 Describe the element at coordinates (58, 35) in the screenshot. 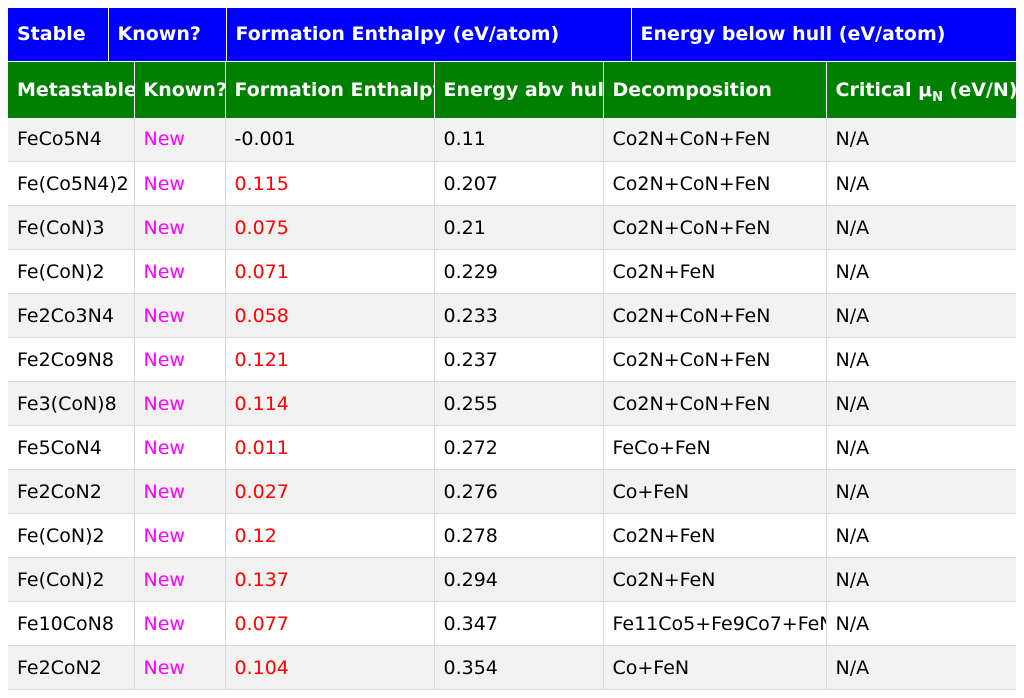

I see `header-stable: Stable` at that location.